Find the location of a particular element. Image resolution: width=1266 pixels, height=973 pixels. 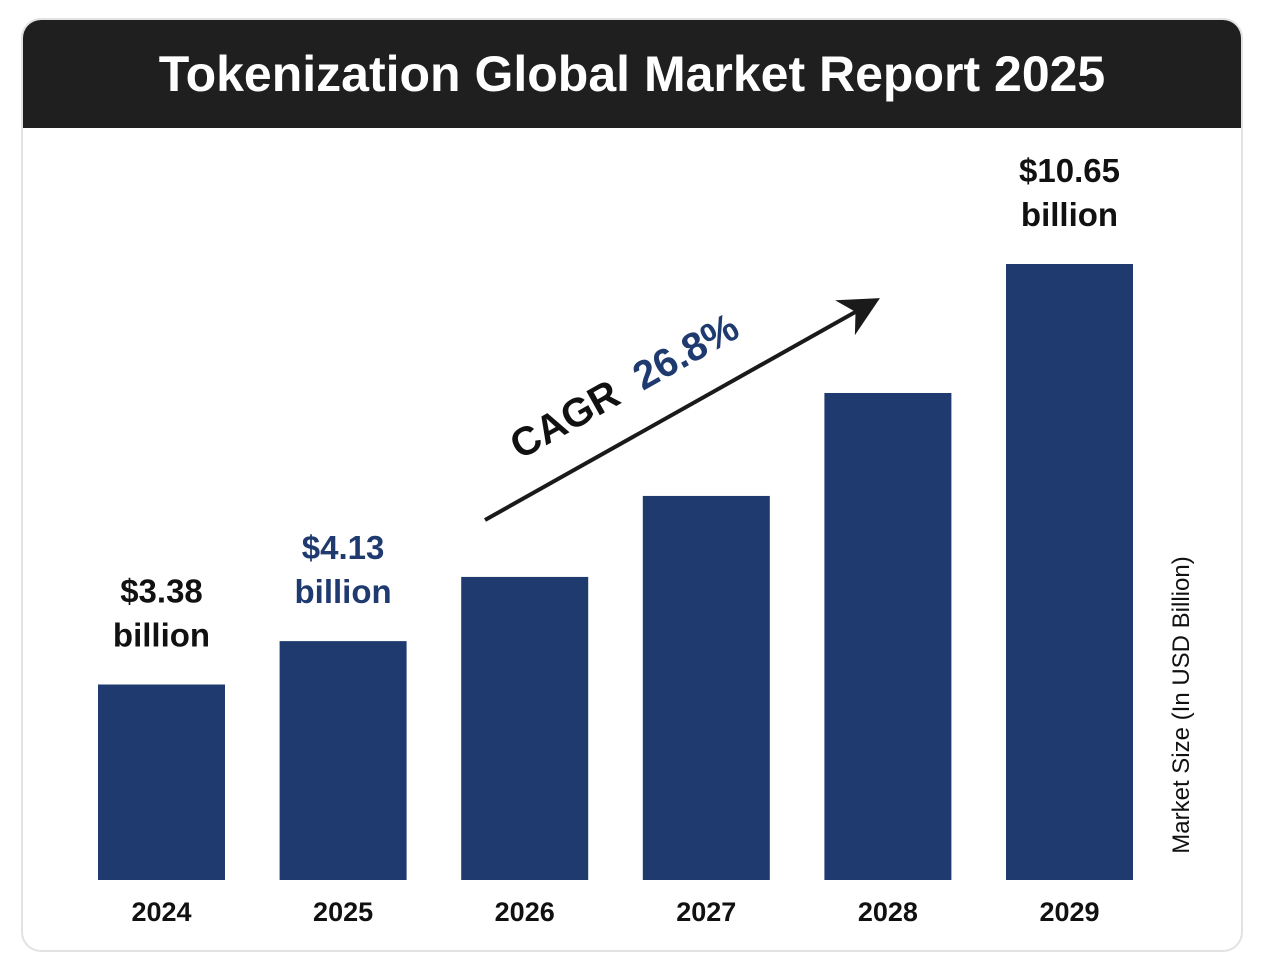

x-tick-labels: 2024 2025 2026 2027 2028 2029 is located at coordinates (615, 912).